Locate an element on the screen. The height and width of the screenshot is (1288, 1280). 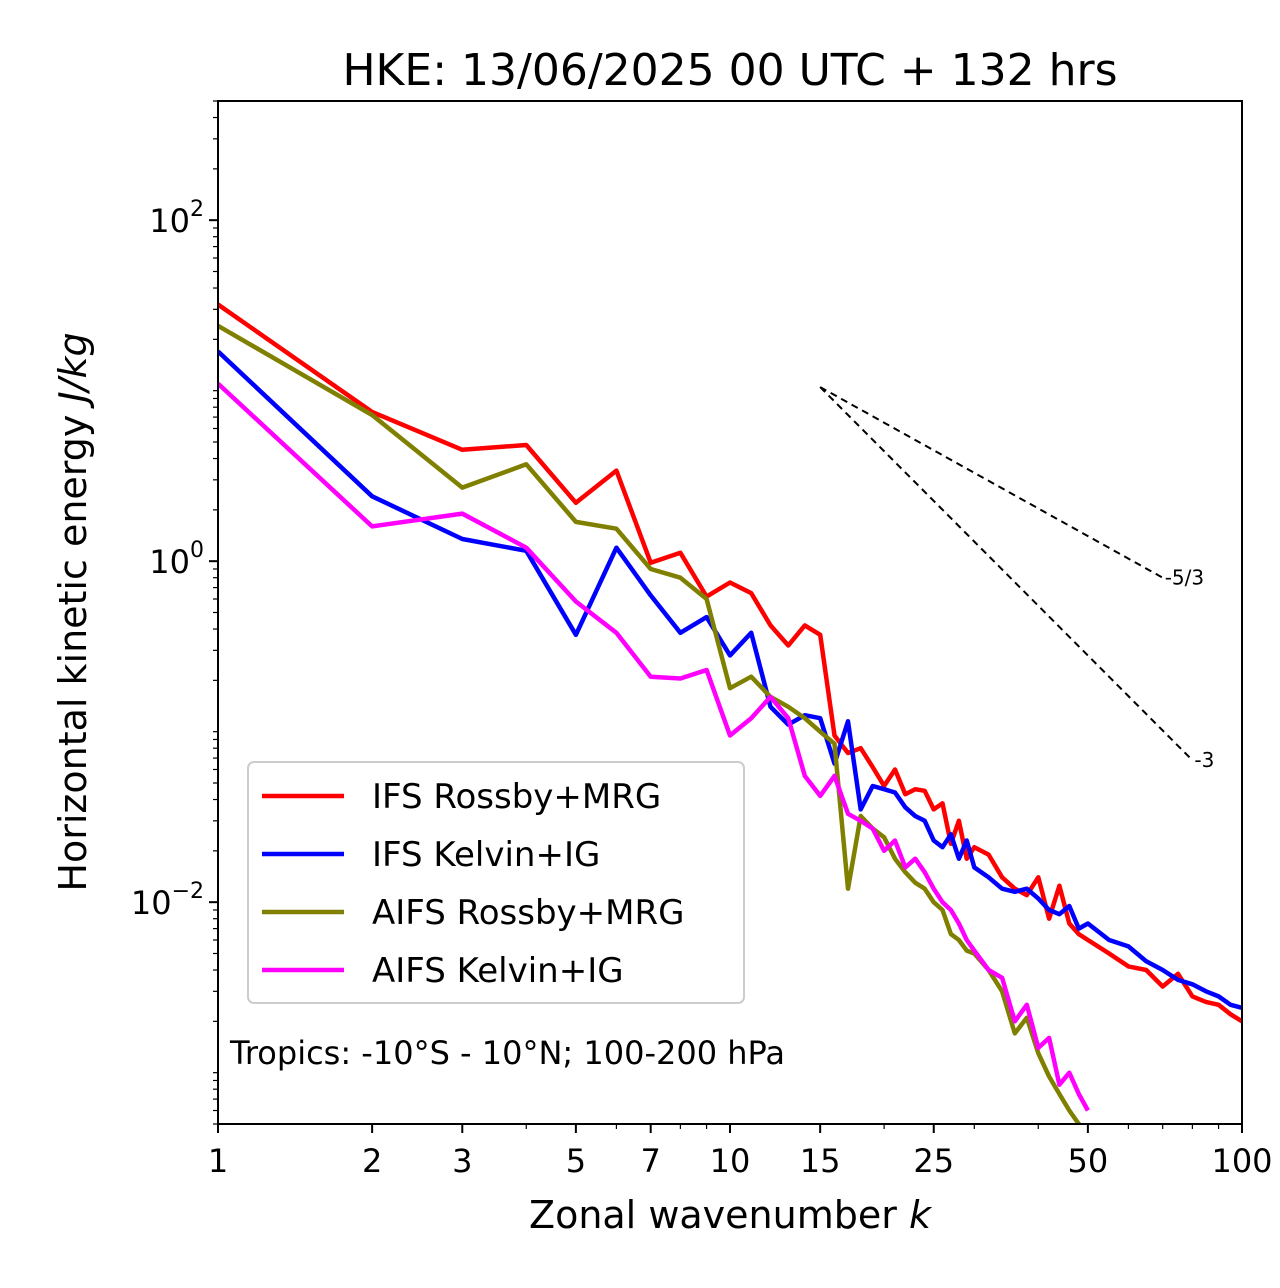
legend-box is located at coordinates (496, 882).